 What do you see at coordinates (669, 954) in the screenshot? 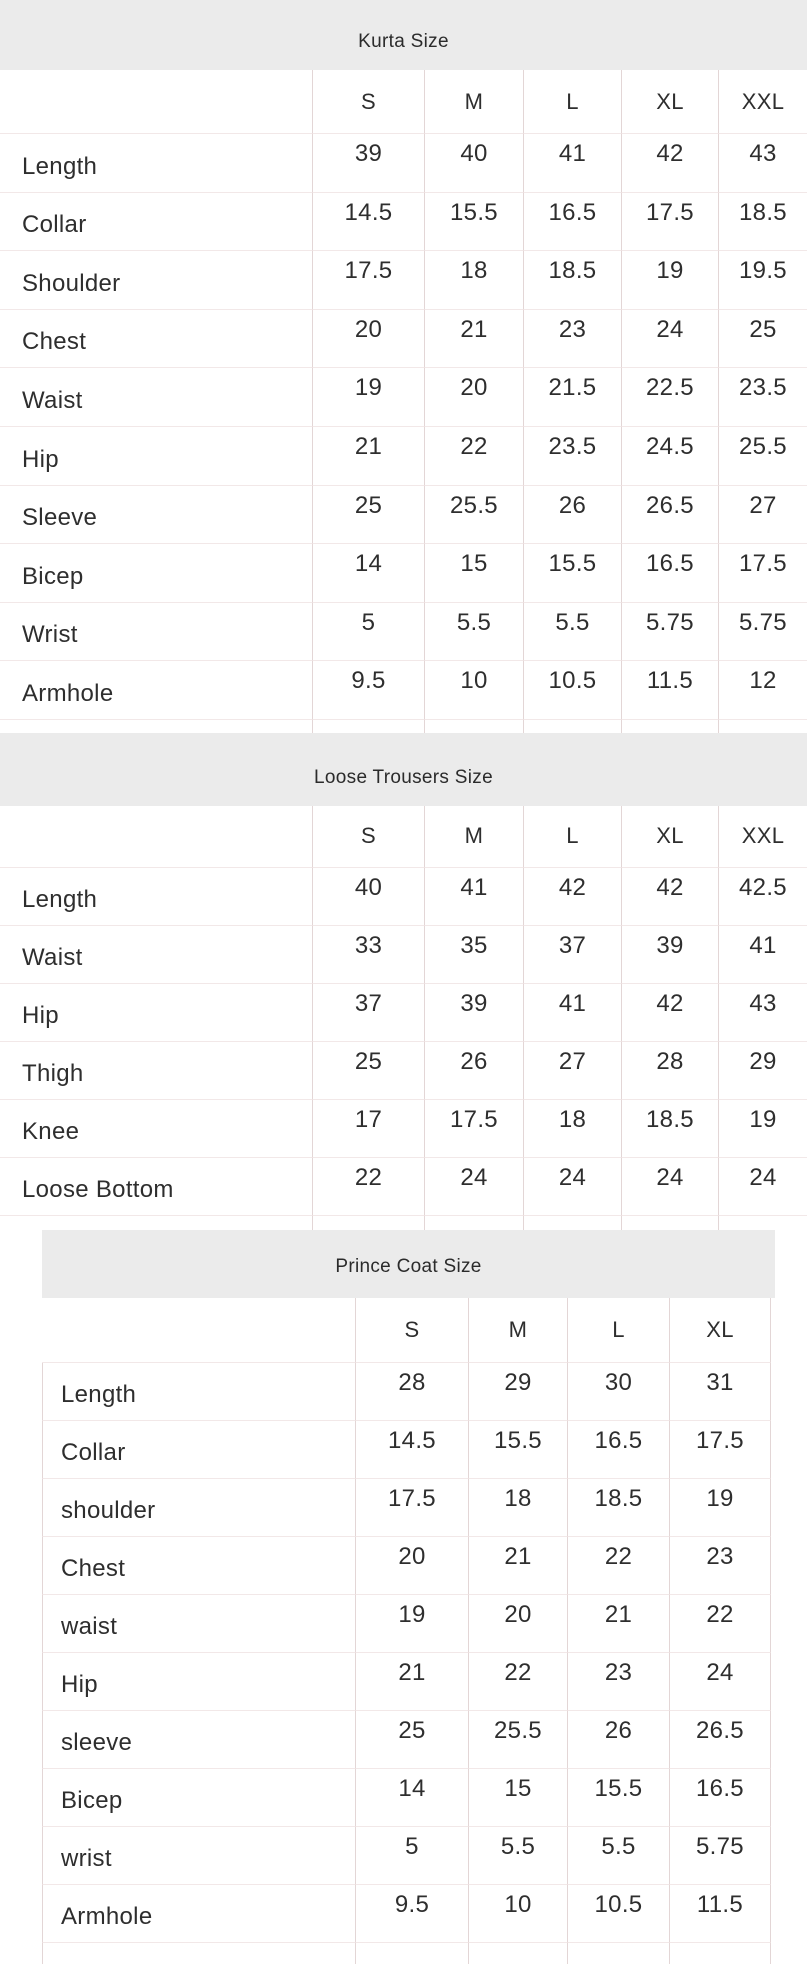
I see `measurement-value: 39` at bounding box center [669, 954].